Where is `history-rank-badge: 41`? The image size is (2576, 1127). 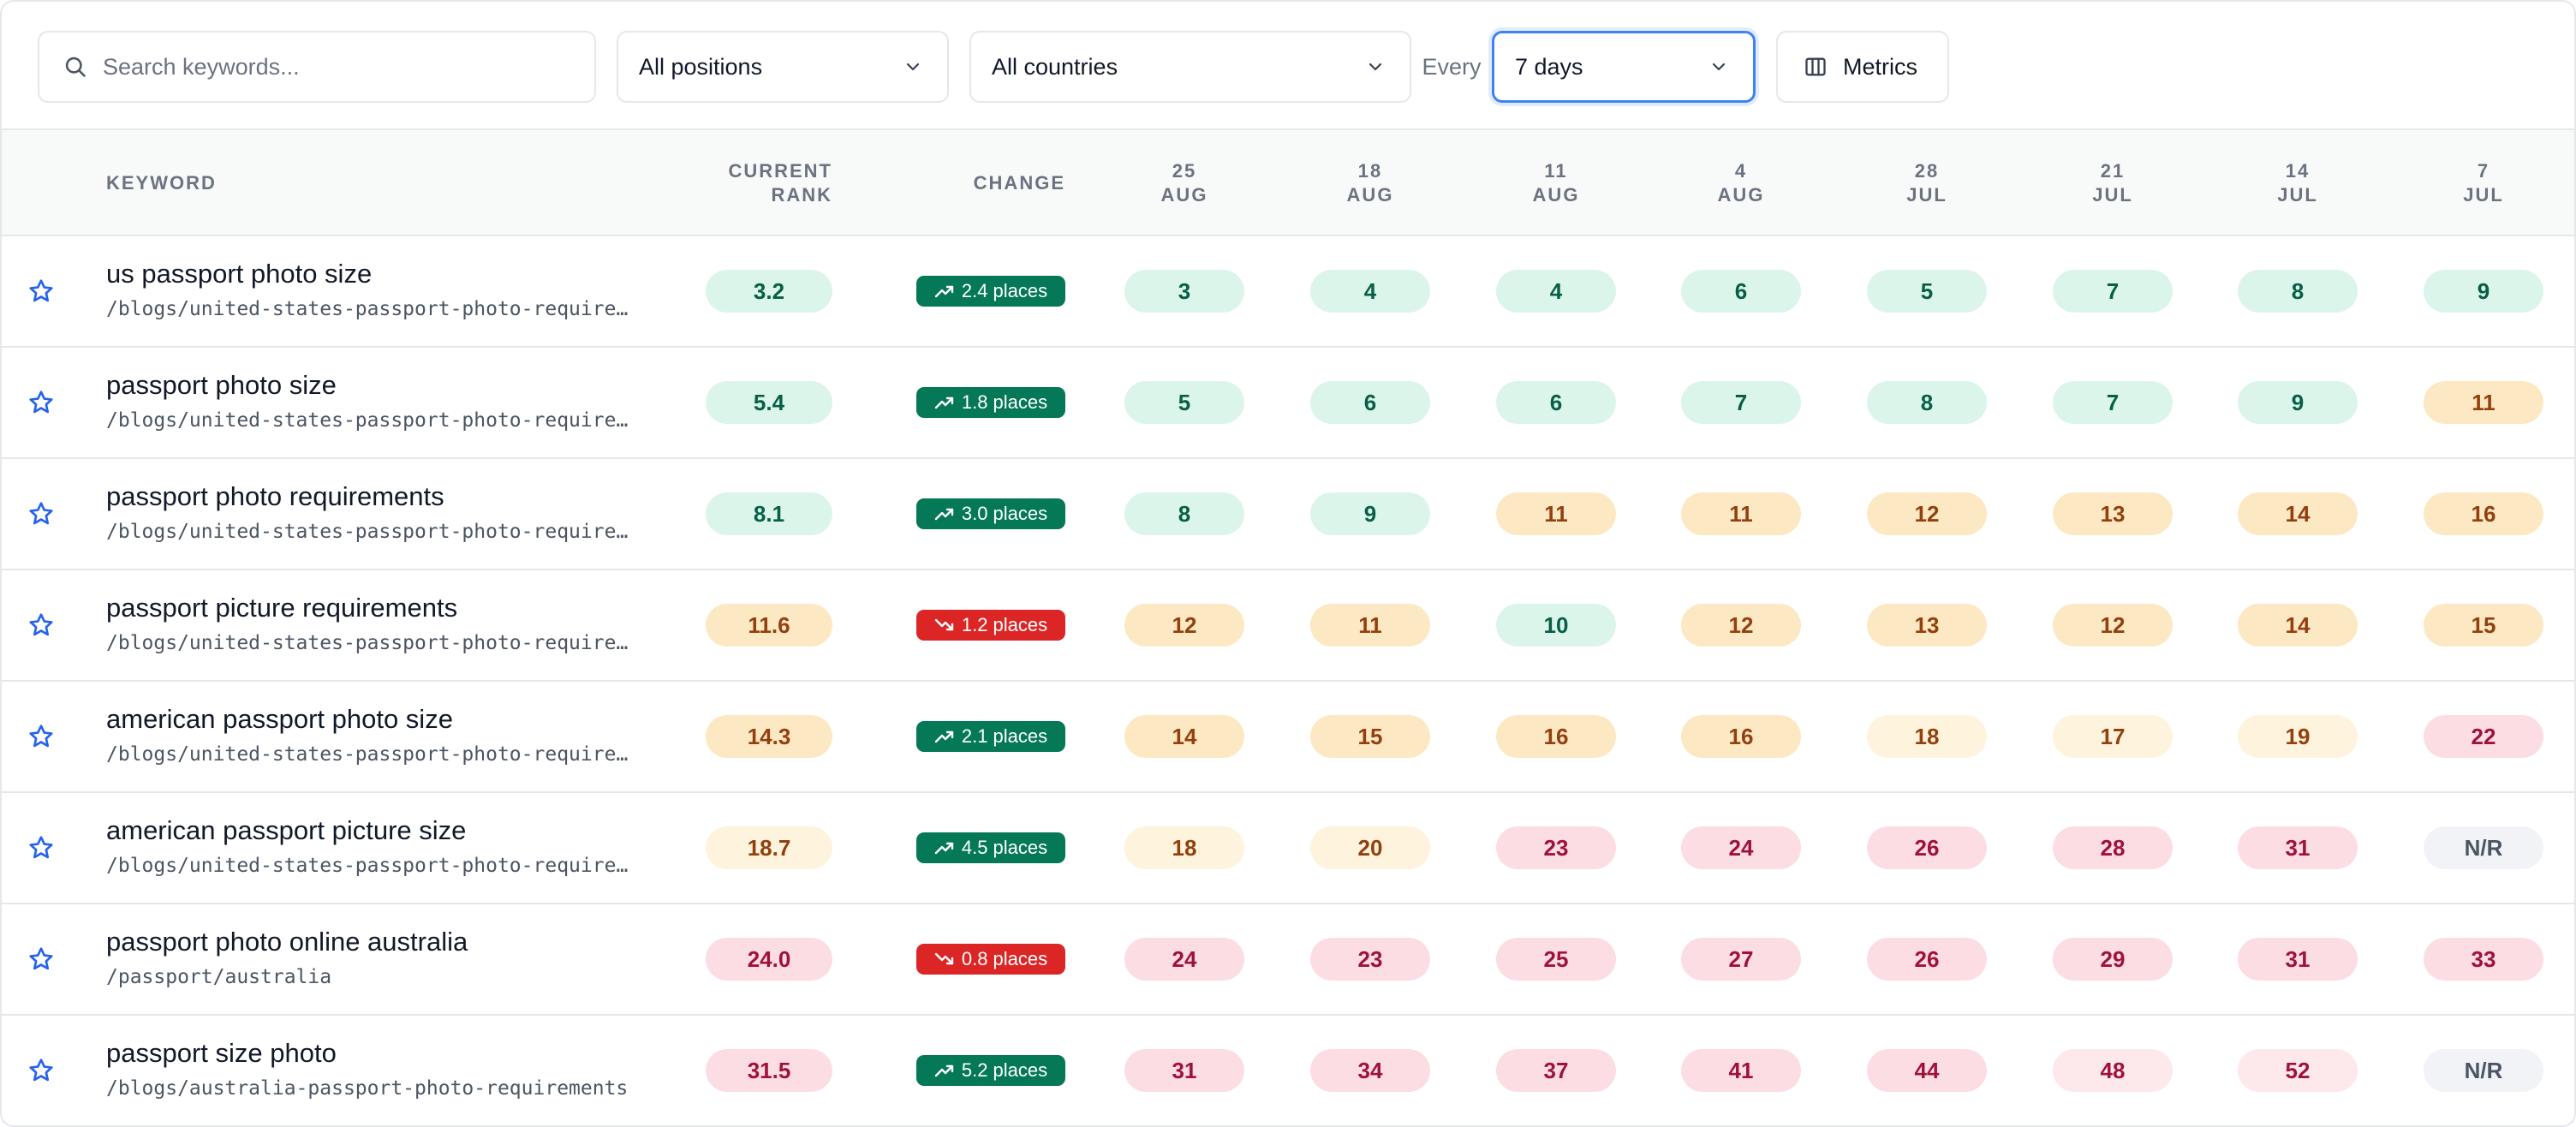 history-rank-badge: 41 is located at coordinates (1741, 1070).